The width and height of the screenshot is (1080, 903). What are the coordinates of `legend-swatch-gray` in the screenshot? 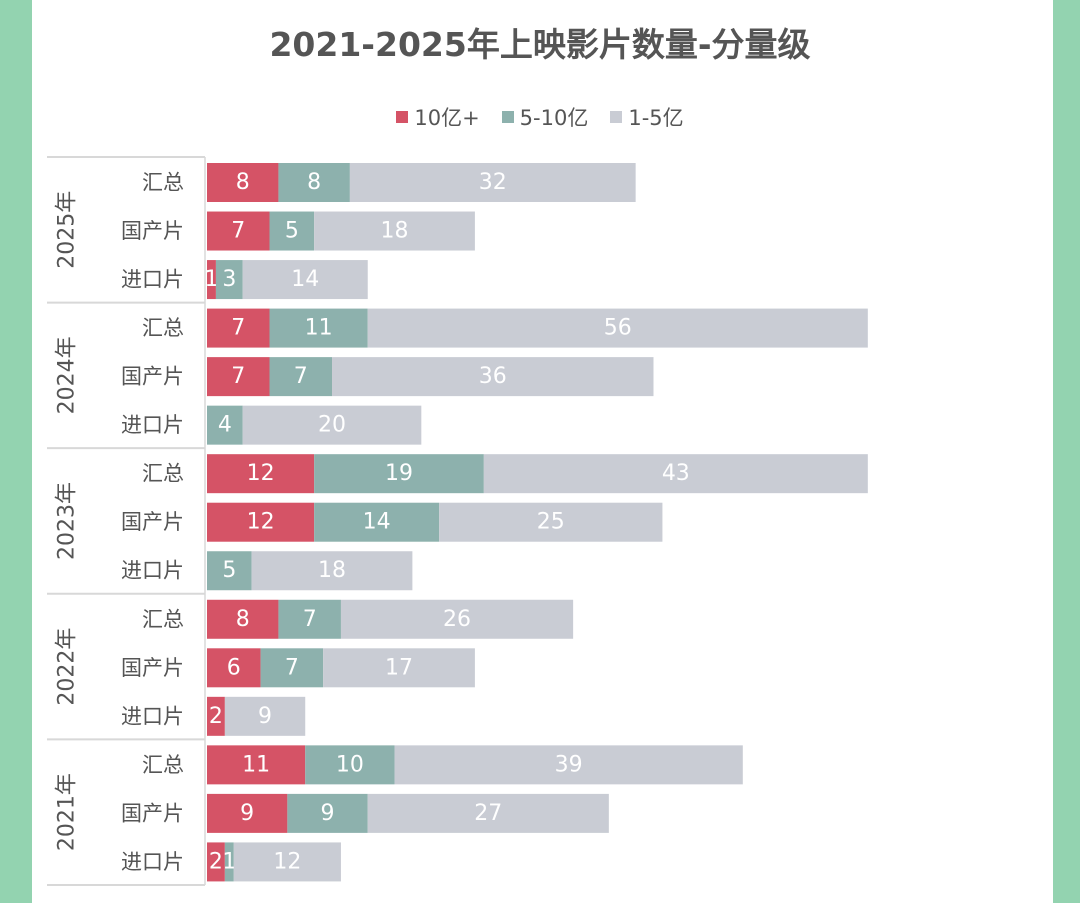 It's located at (616, 117).